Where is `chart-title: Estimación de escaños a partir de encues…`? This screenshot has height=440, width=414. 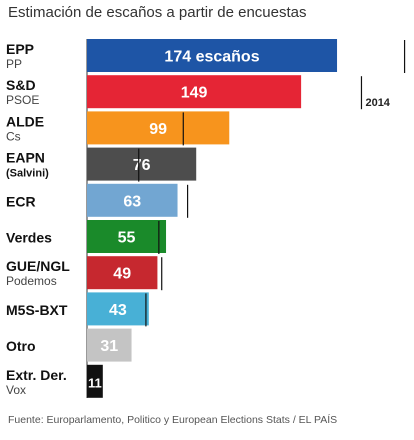
chart-title: Estimación de escaños a partir de encues… is located at coordinates (157, 12).